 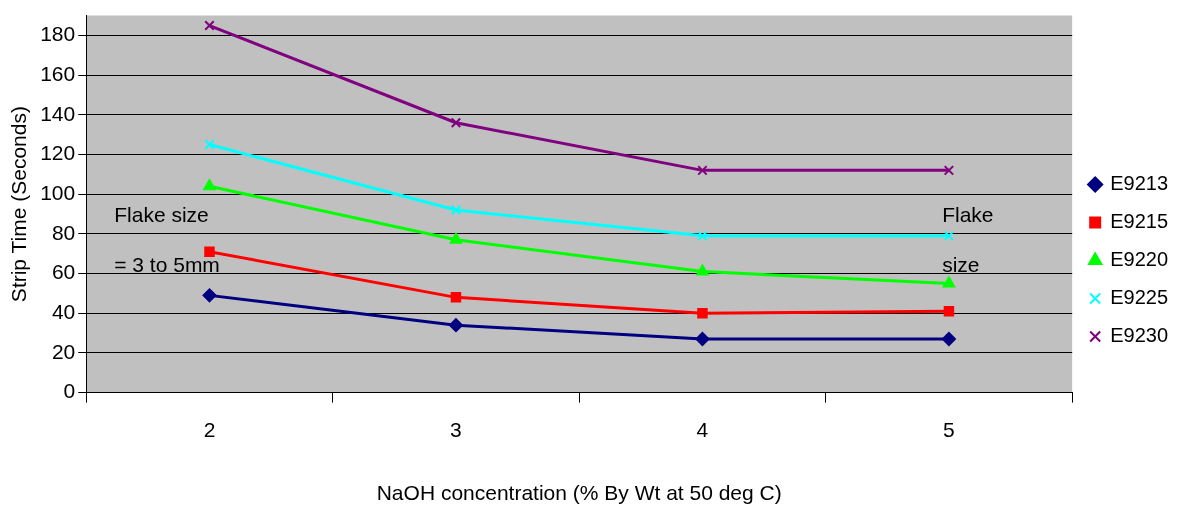 I want to click on legend-label: E9215, so click(x=1139, y=221).